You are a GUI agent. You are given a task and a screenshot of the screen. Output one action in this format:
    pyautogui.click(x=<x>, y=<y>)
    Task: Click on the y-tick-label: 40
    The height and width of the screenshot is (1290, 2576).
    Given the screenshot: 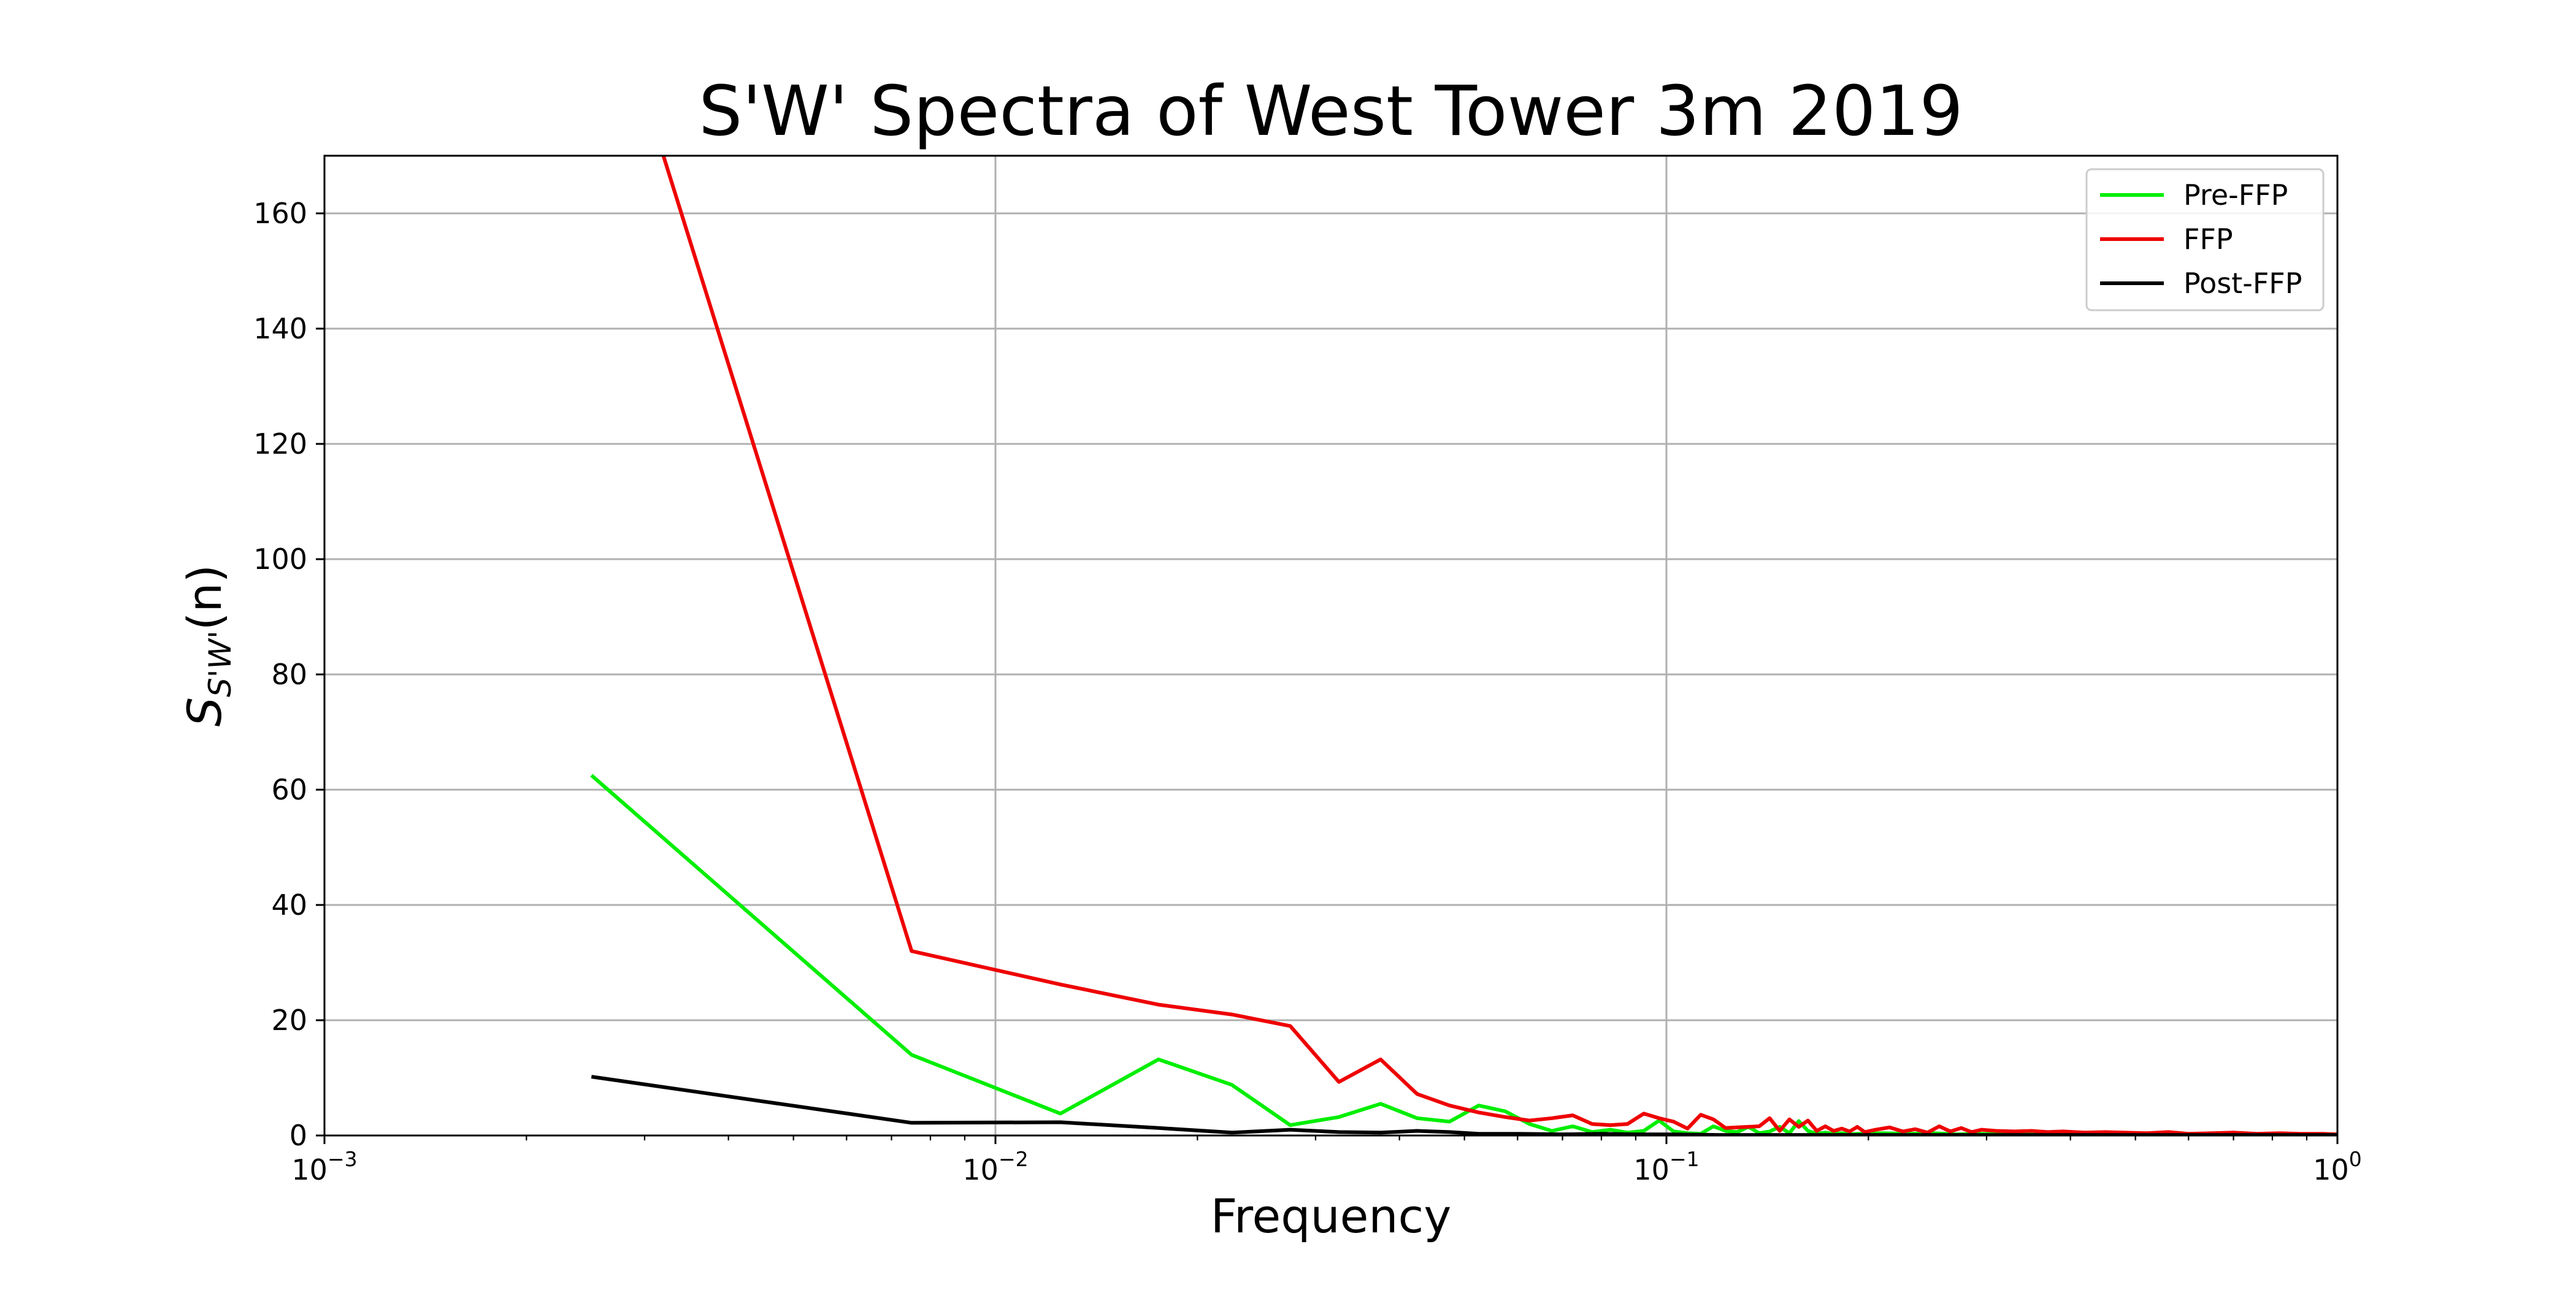 What is the action you would take?
    pyautogui.click(x=289, y=905)
    